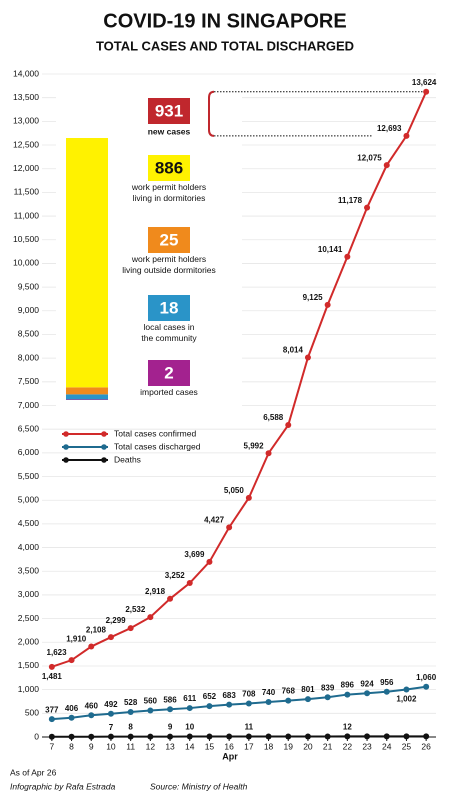 Image resolution: width=450 pixels, height=800 pixels. I want to click on y-tick-label: 4,500, so click(29, 523).